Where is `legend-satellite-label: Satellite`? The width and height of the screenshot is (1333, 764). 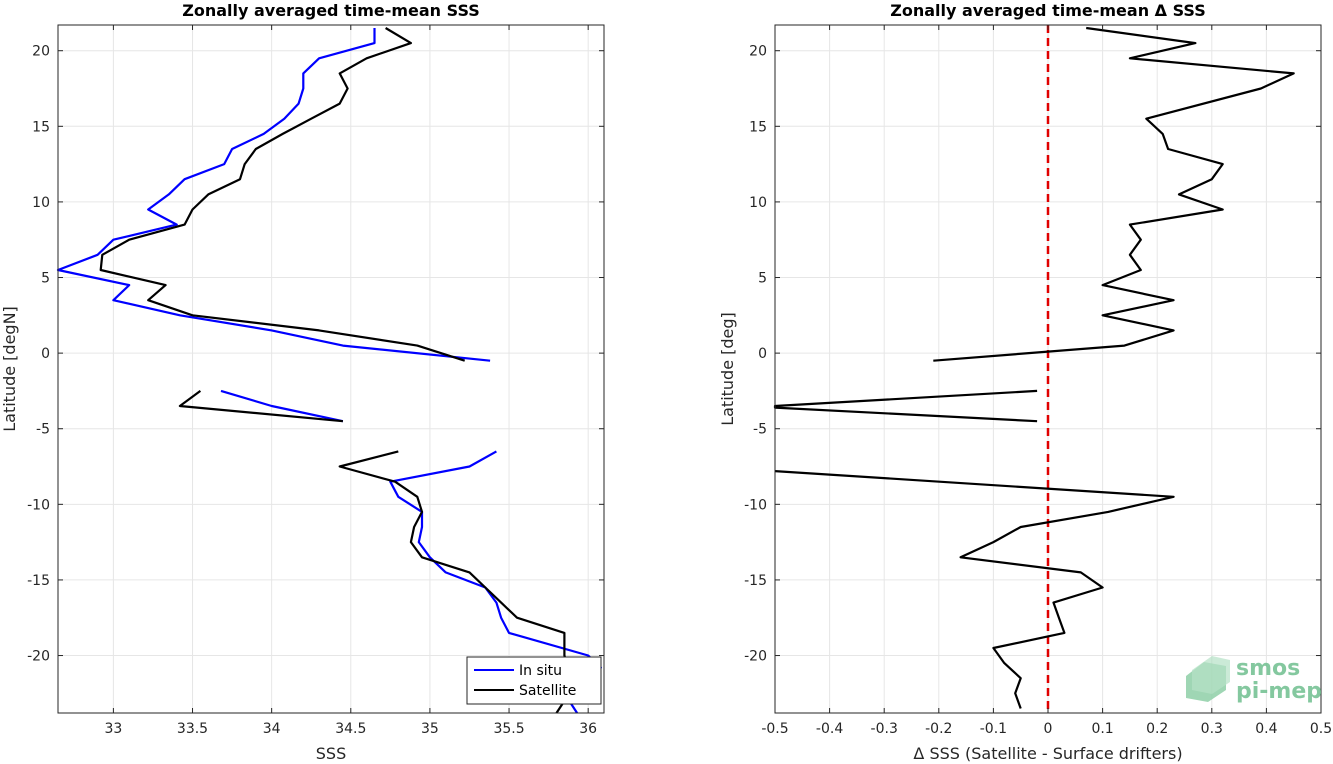 legend-satellite-label: Satellite is located at coordinates (547, 691).